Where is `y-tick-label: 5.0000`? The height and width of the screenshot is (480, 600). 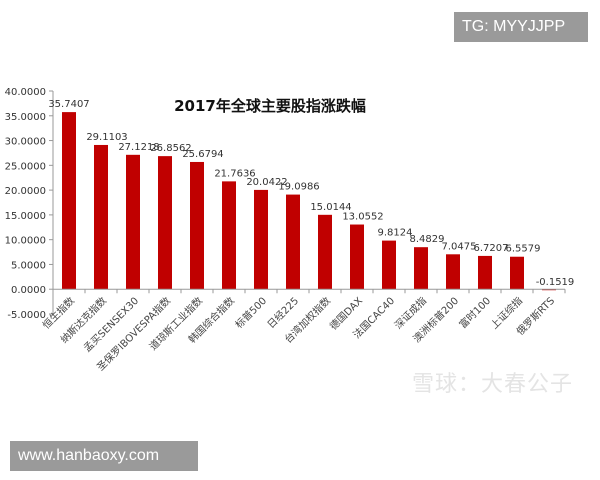 y-tick-label: 5.0000 is located at coordinates (28, 265).